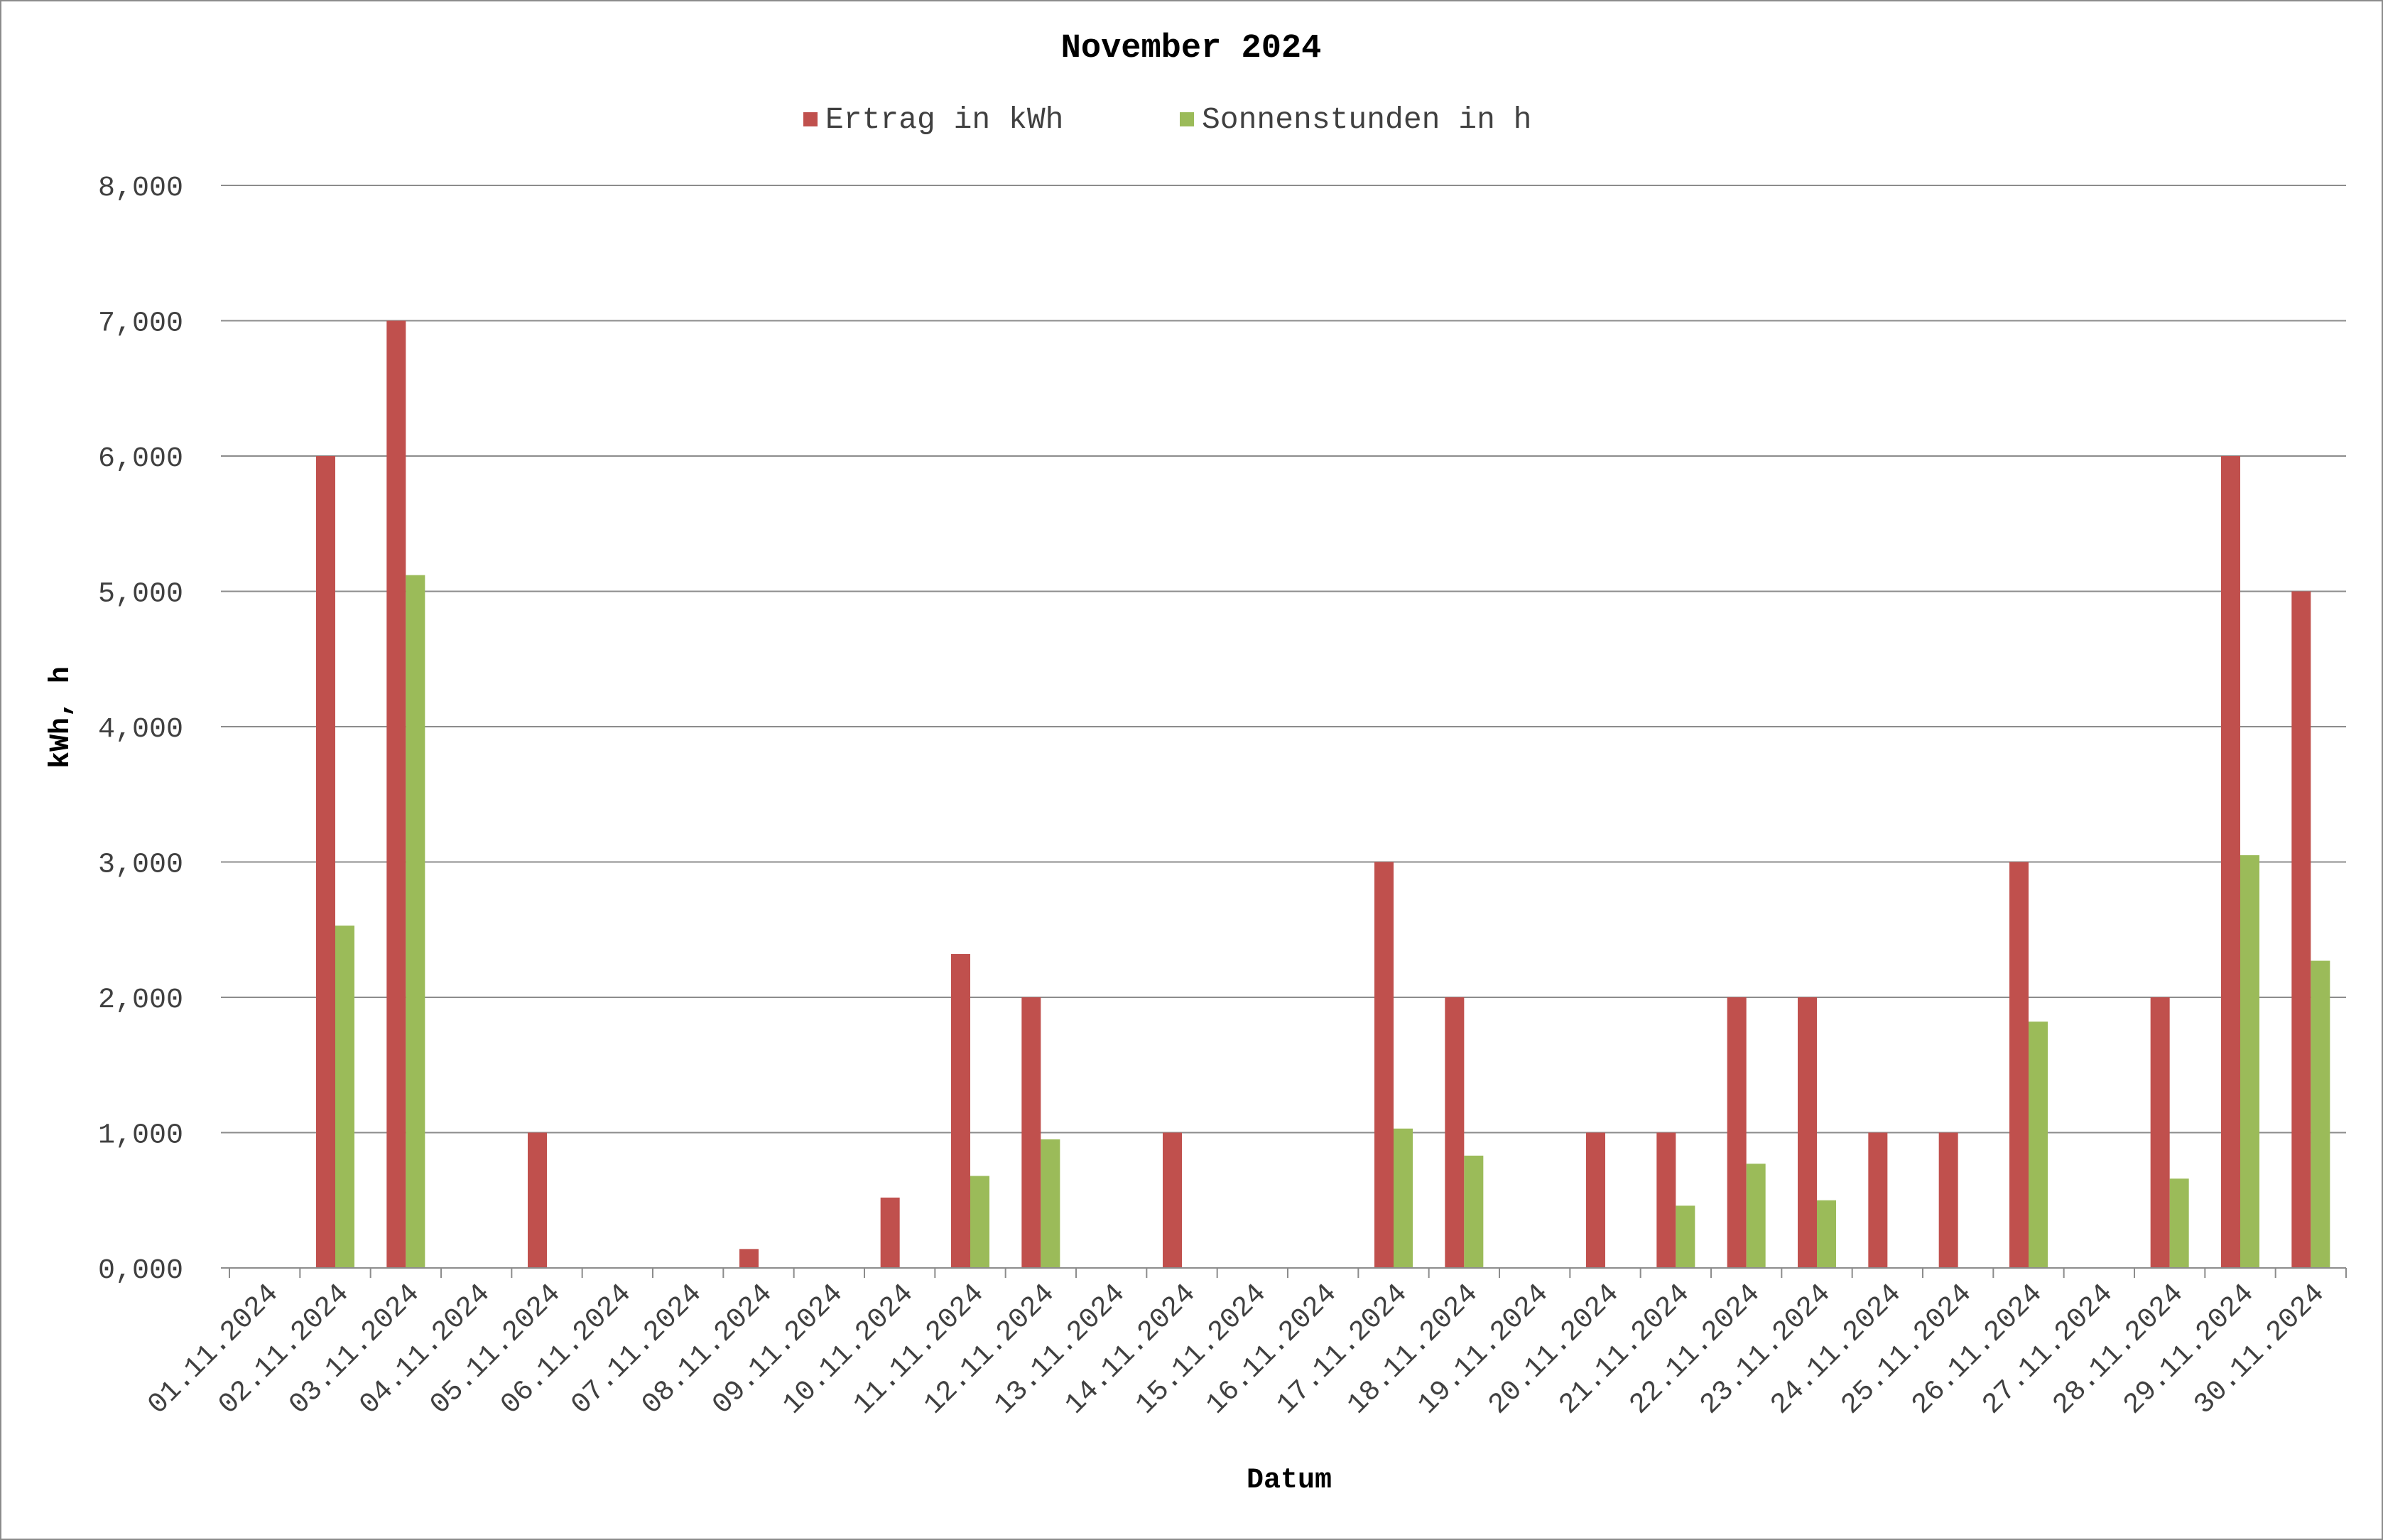 This screenshot has height=1540, width=2383. What do you see at coordinates (140, 189) in the screenshot?
I see `y-tick-label: 8,000` at bounding box center [140, 189].